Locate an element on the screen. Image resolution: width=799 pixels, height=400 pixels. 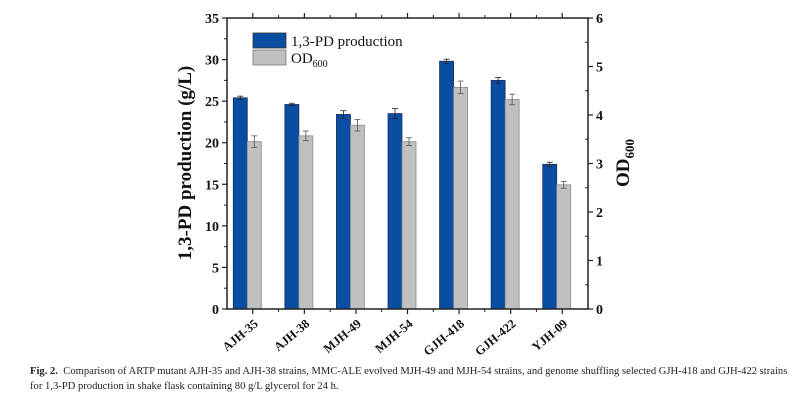
legend-od-subscript: 600 is located at coordinates (320, 64).